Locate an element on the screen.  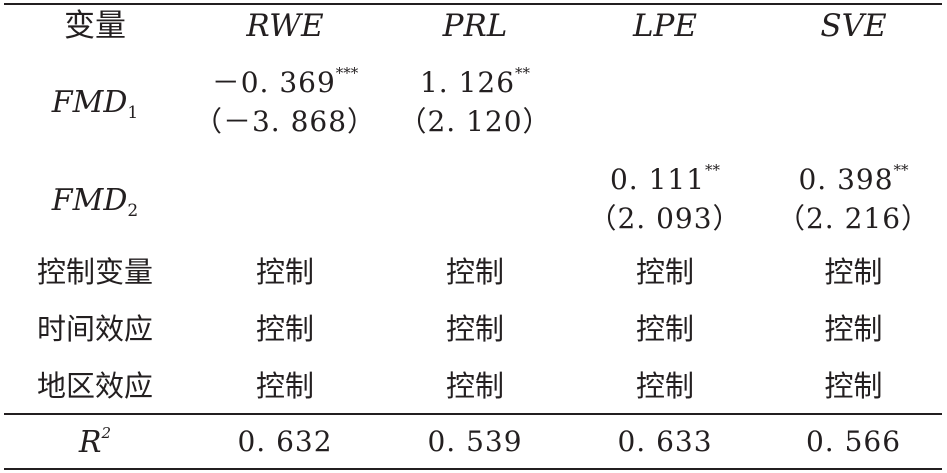
time-prl: 控制 is located at coordinates (474, 329).